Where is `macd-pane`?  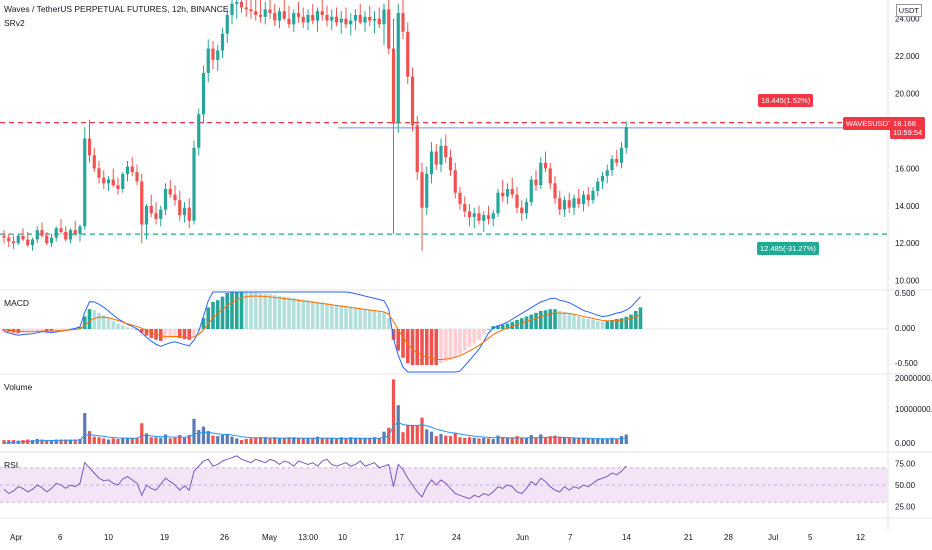 macd-pane is located at coordinates (444, 332).